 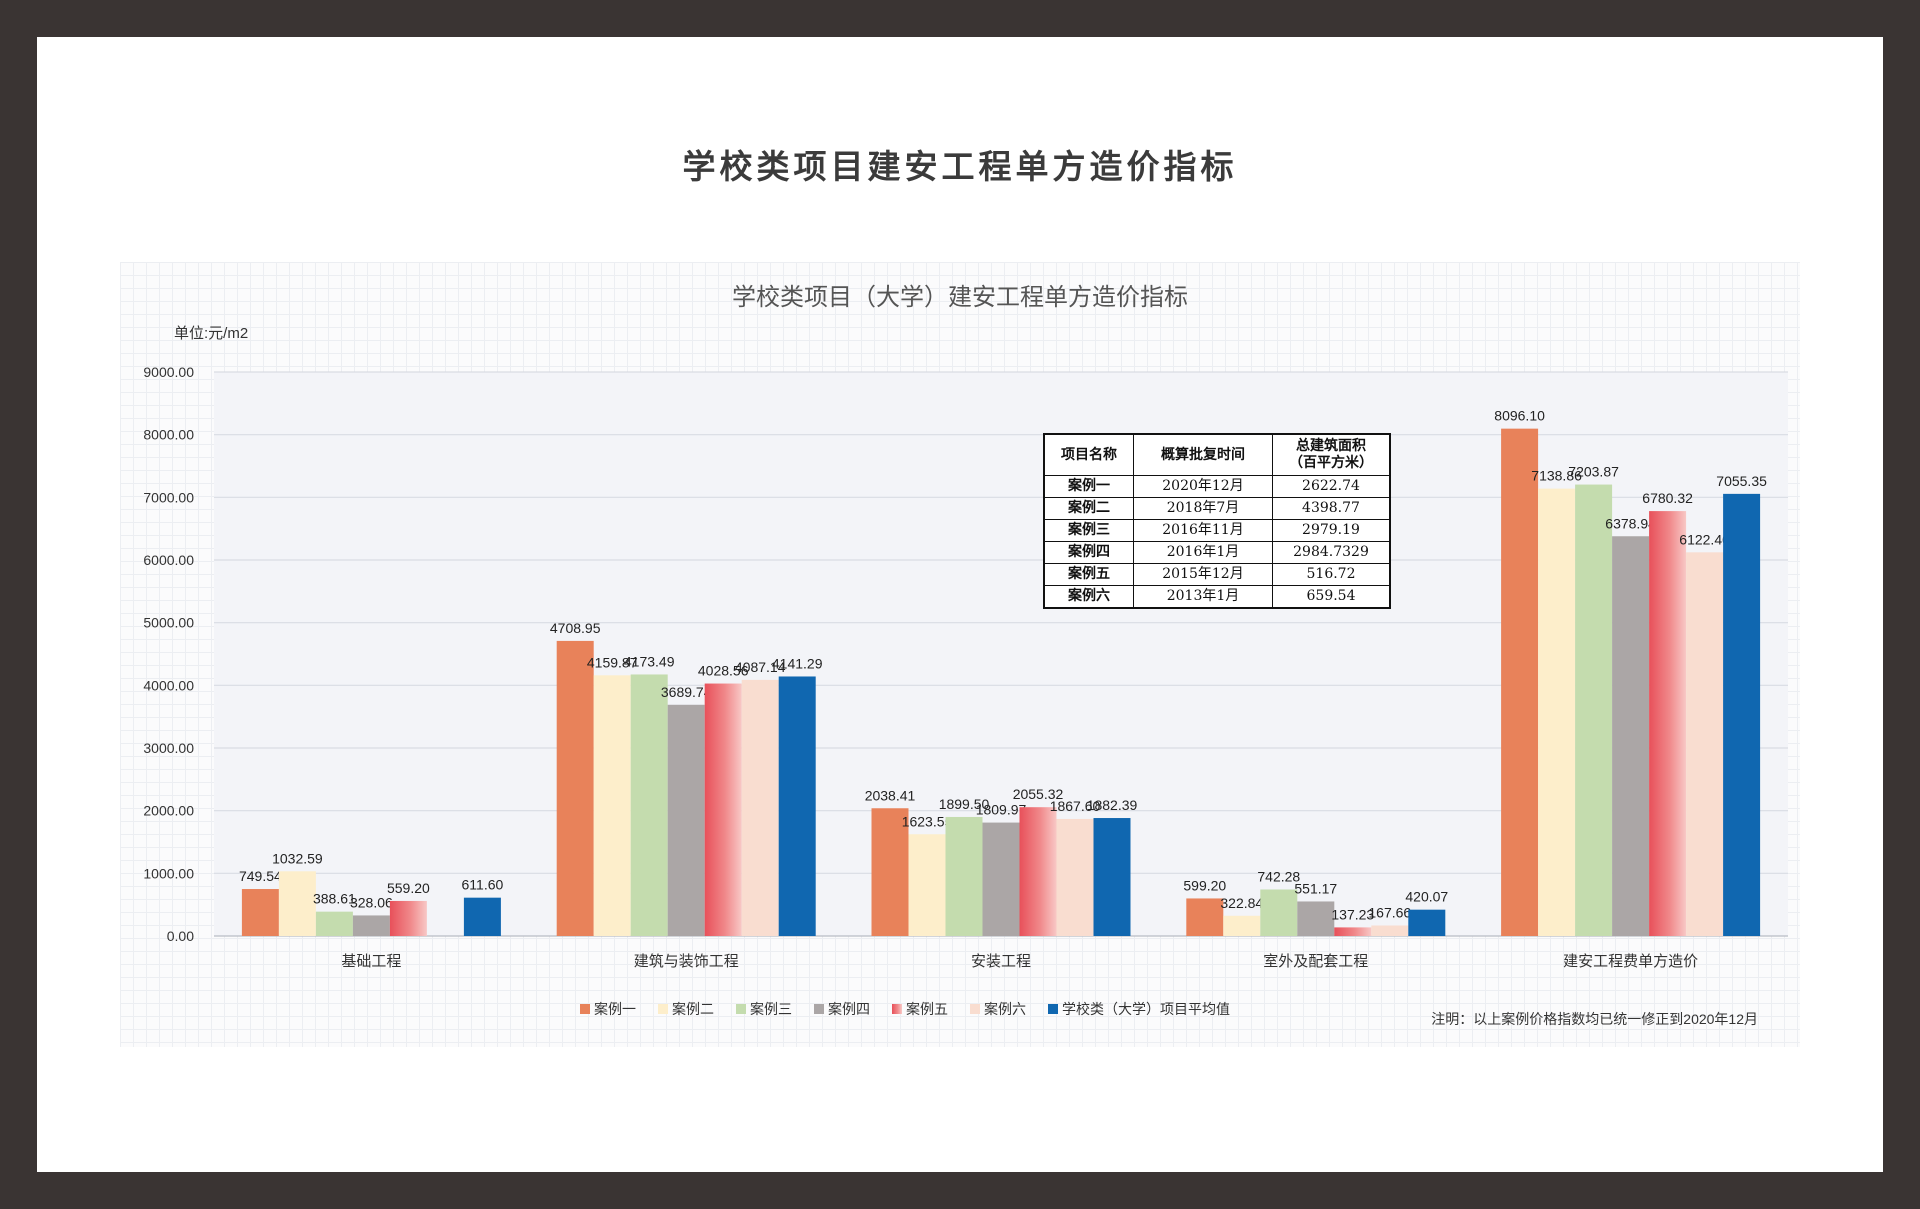 I want to click on data-label: 6378.94, so click(x=1630, y=523).